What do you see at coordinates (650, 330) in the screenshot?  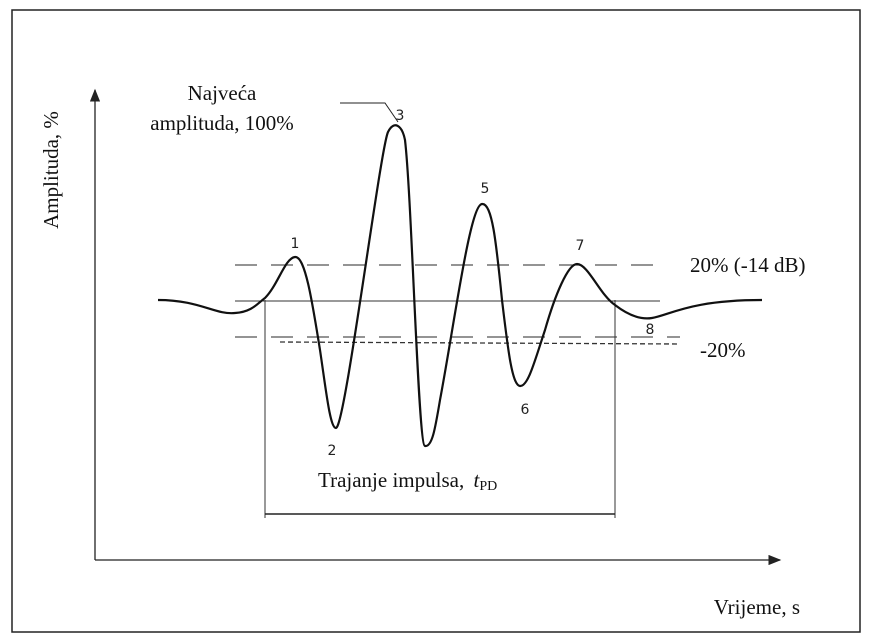 I see `point-label: 8` at bounding box center [650, 330].